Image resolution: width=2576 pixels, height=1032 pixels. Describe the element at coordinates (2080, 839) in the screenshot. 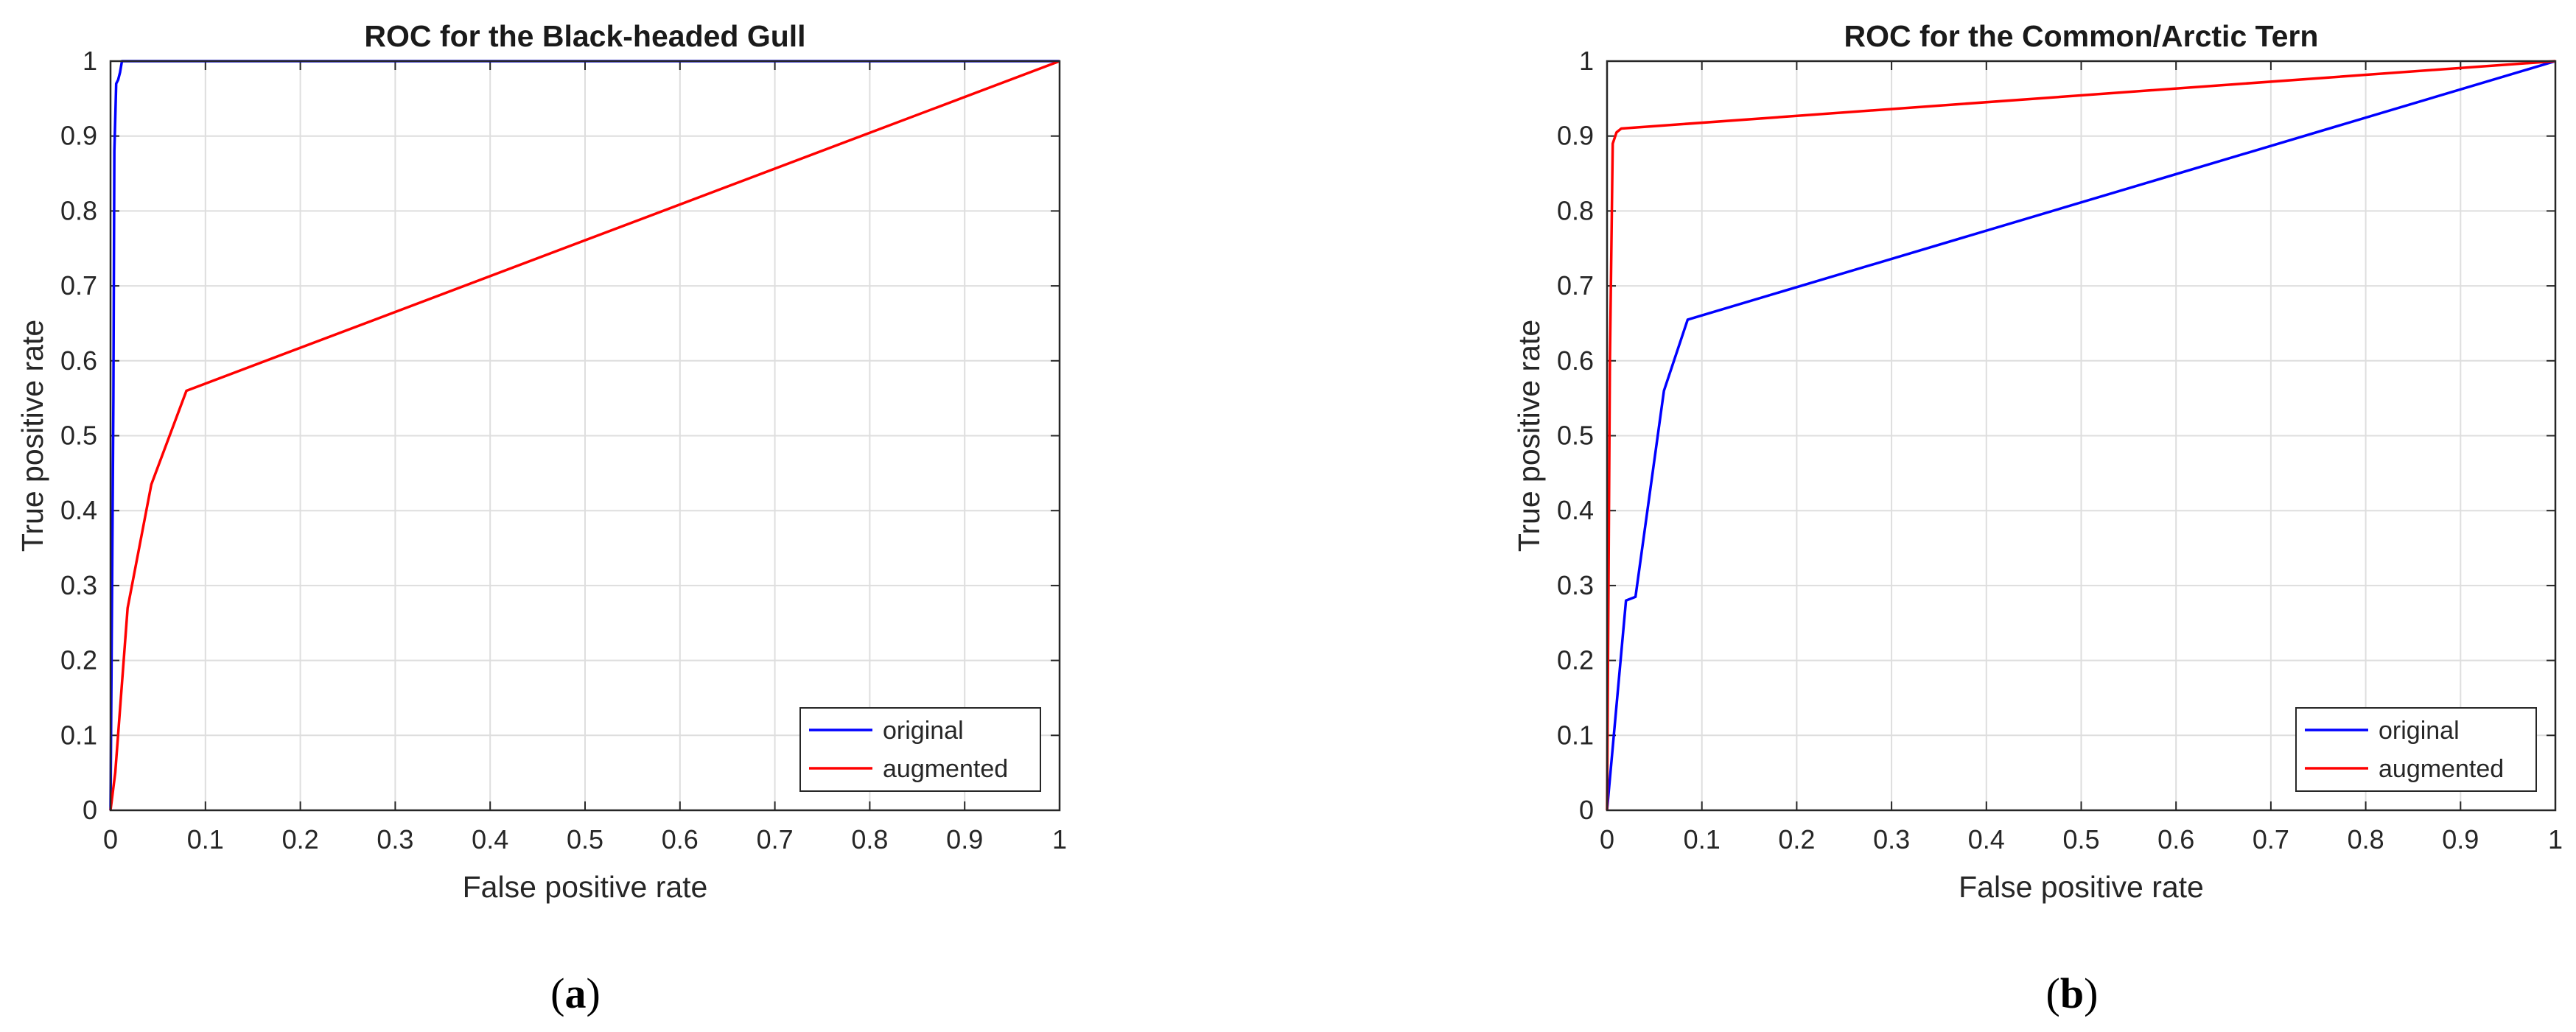

I see `chart-2-x-tick-label: 0.5` at that location.